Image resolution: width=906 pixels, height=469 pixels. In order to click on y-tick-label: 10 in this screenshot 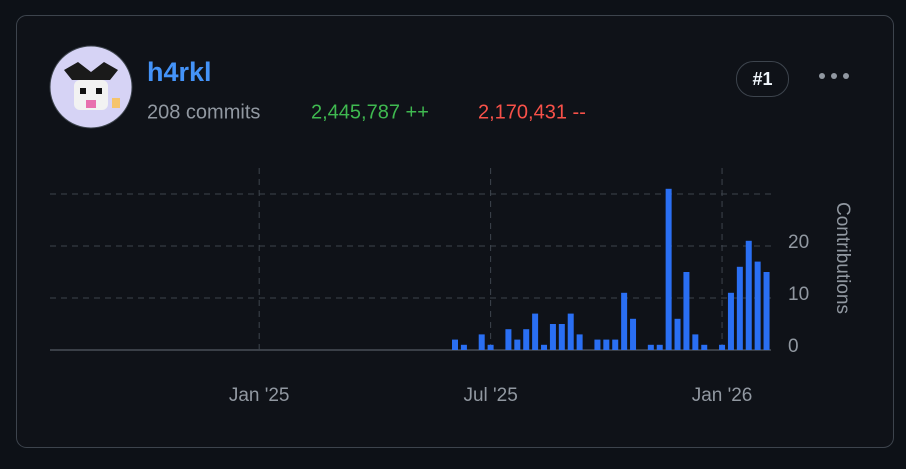, I will do `click(798, 294)`.